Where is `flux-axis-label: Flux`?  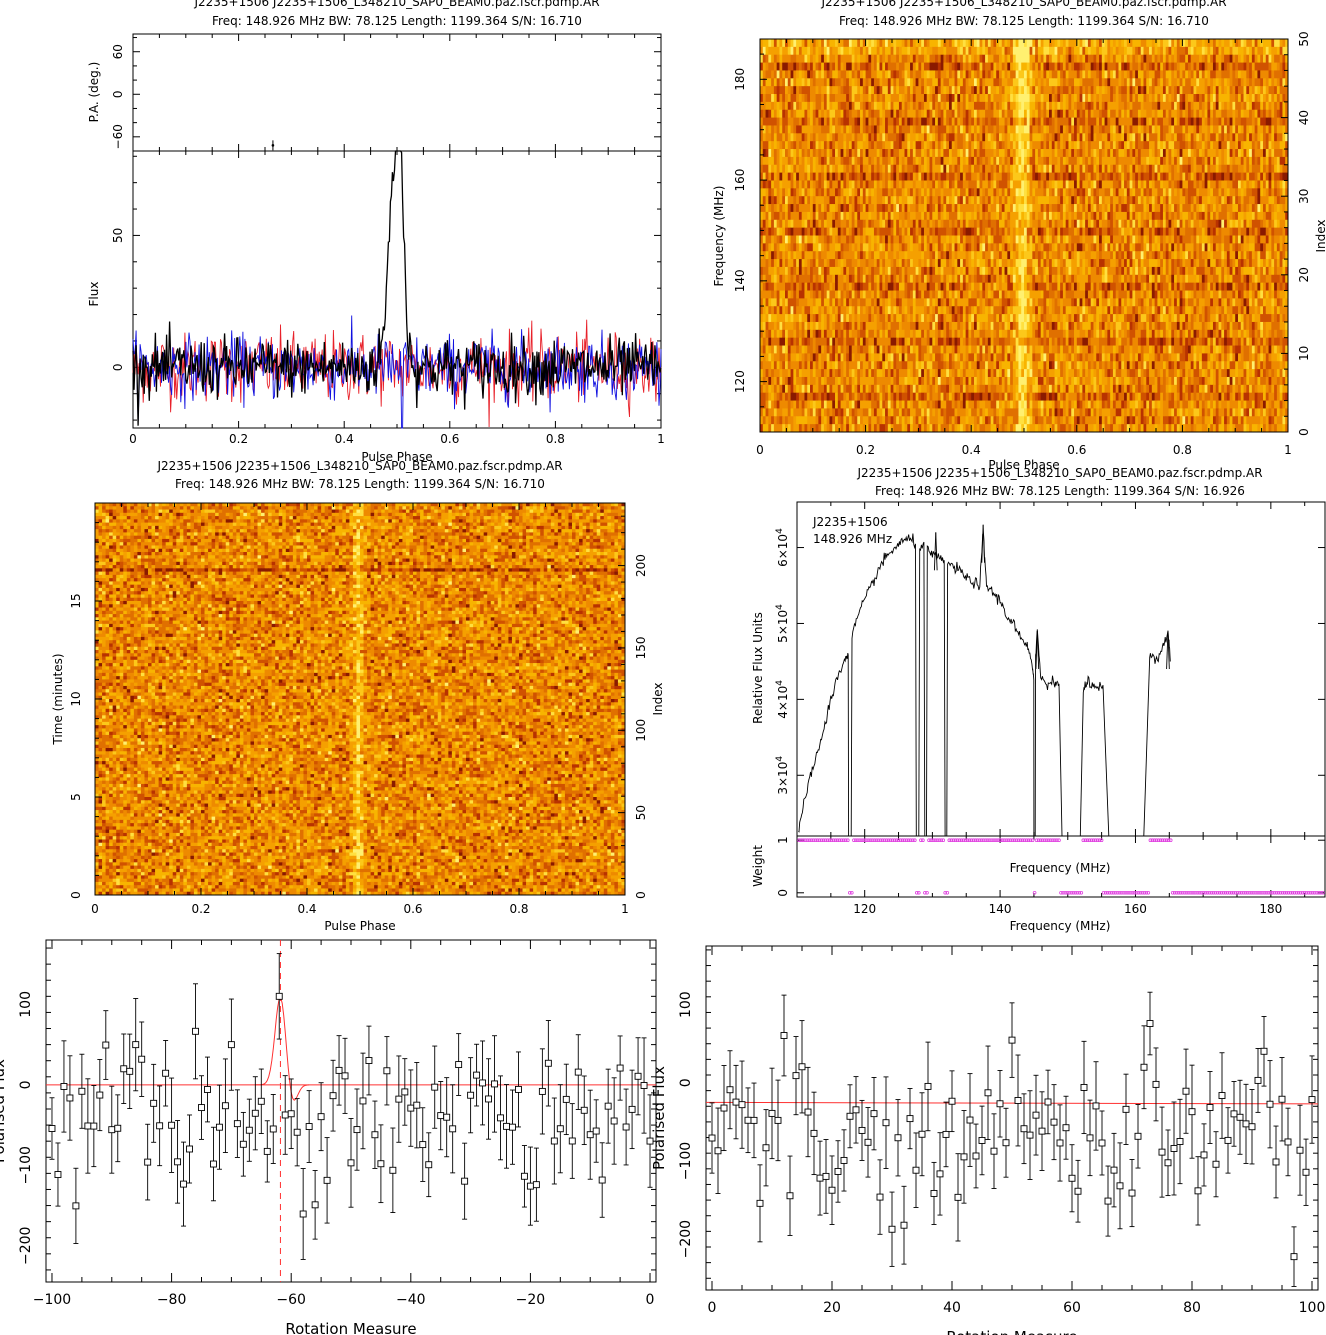 flux-axis-label: Flux is located at coordinates (94, 294).